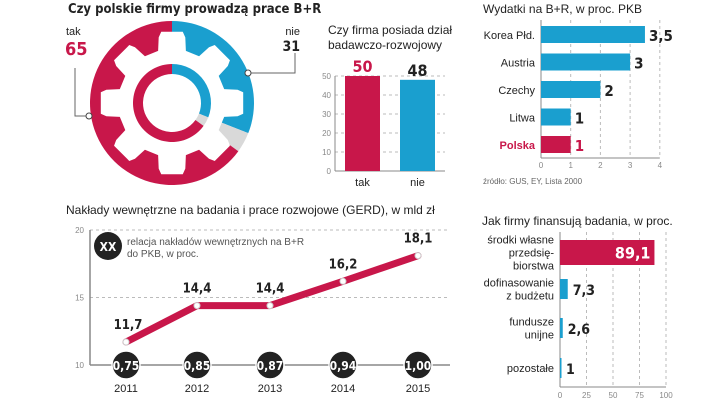 This screenshot has height=405, width=720. What do you see at coordinates (76, 49) in the screenshot?
I see `value-tak: 65` at bounding box center [76, 49].